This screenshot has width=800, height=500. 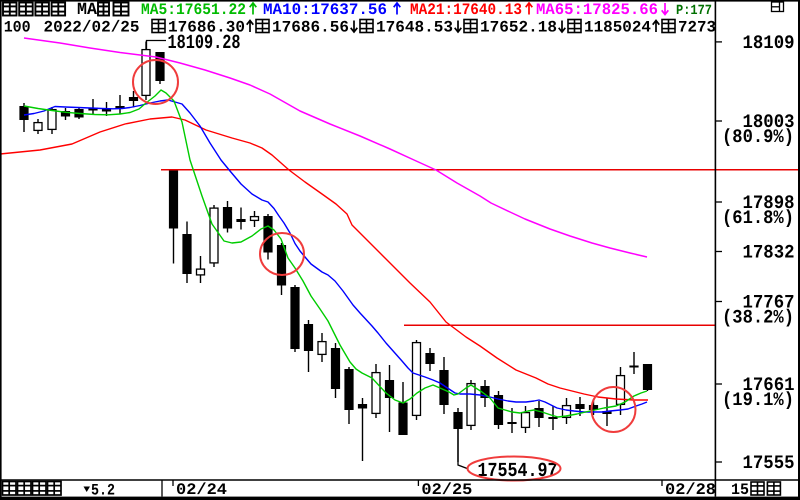 What do you see at coordinates (769, 303) in the screenshot?
I see `svg-text: 17767` at bounding box center [769, 303].